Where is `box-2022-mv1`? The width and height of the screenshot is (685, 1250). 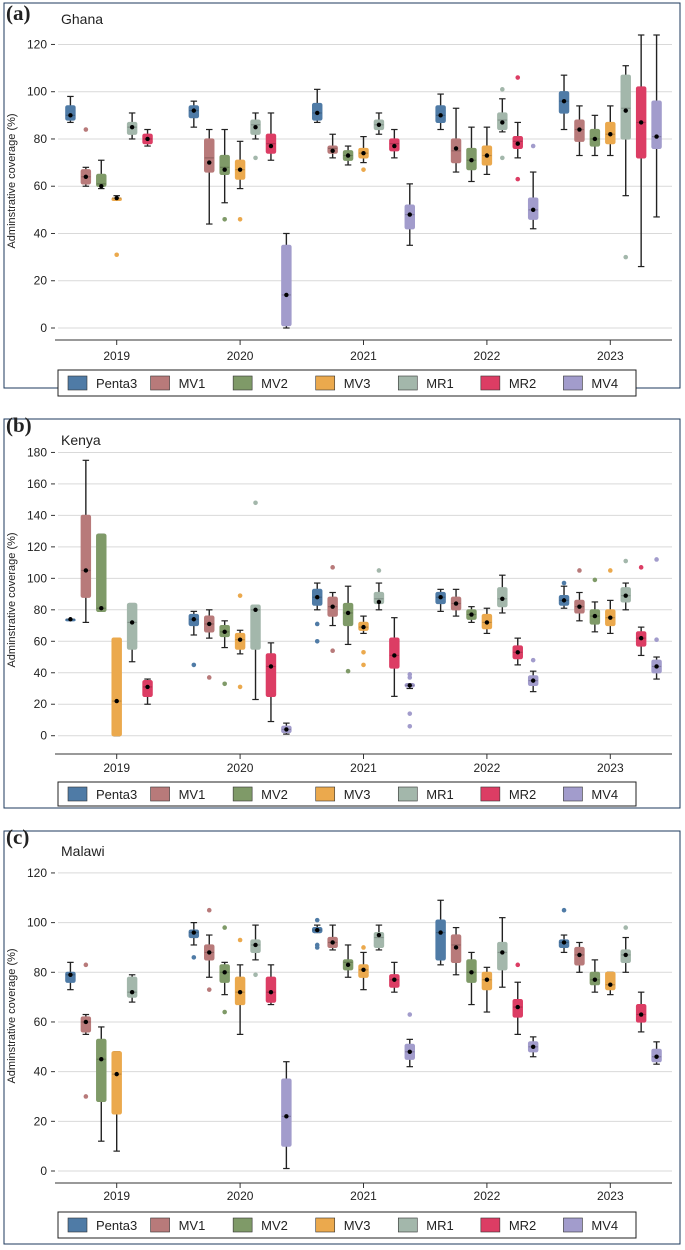 box-2022-mv1 is located at coordinates (456, 951).